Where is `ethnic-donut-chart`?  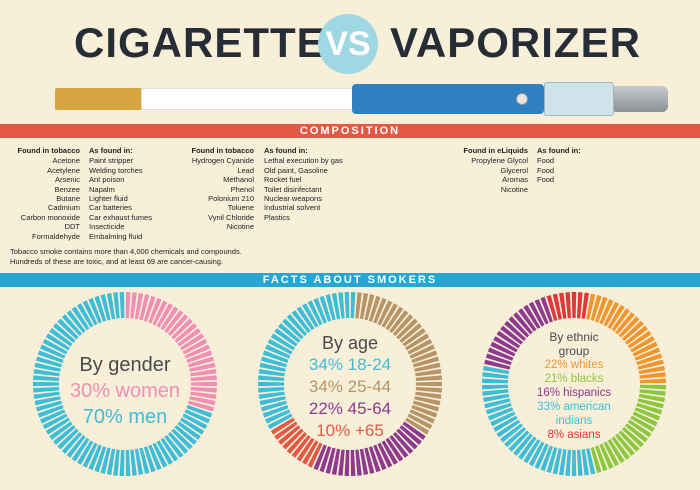
ethnic-donut-chart is located at coordinates (574, 384).